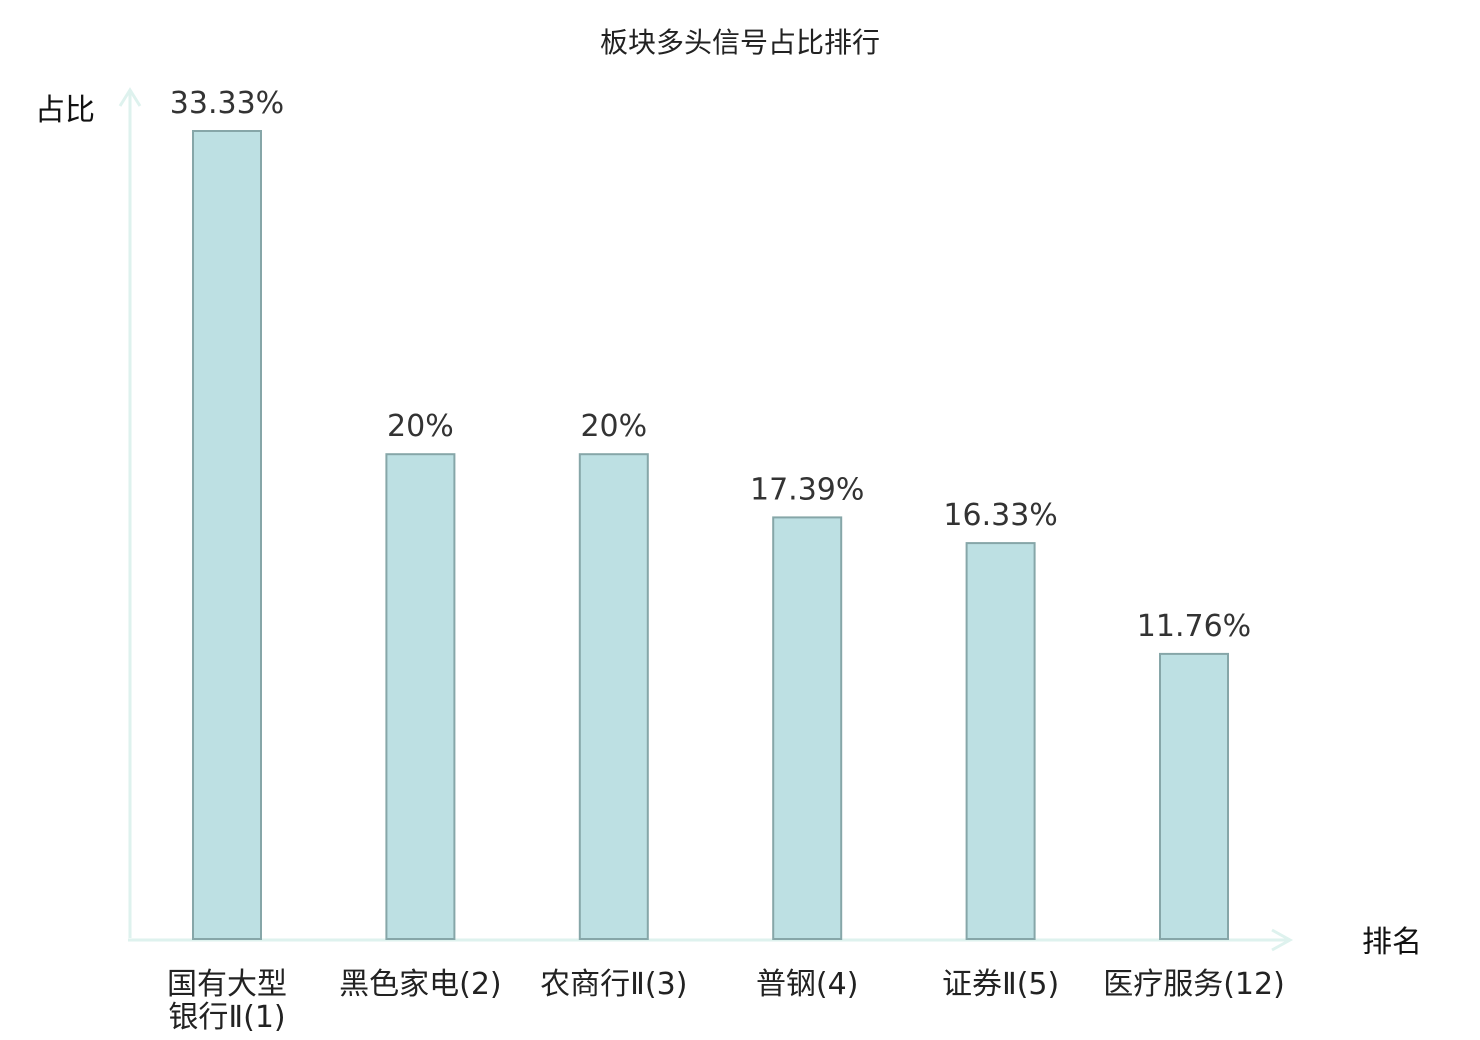 The height and width of the screenshot is (1040, 1480). I want to click on category-label-3: 农商行Ⅱ(3), so click(613, 984).